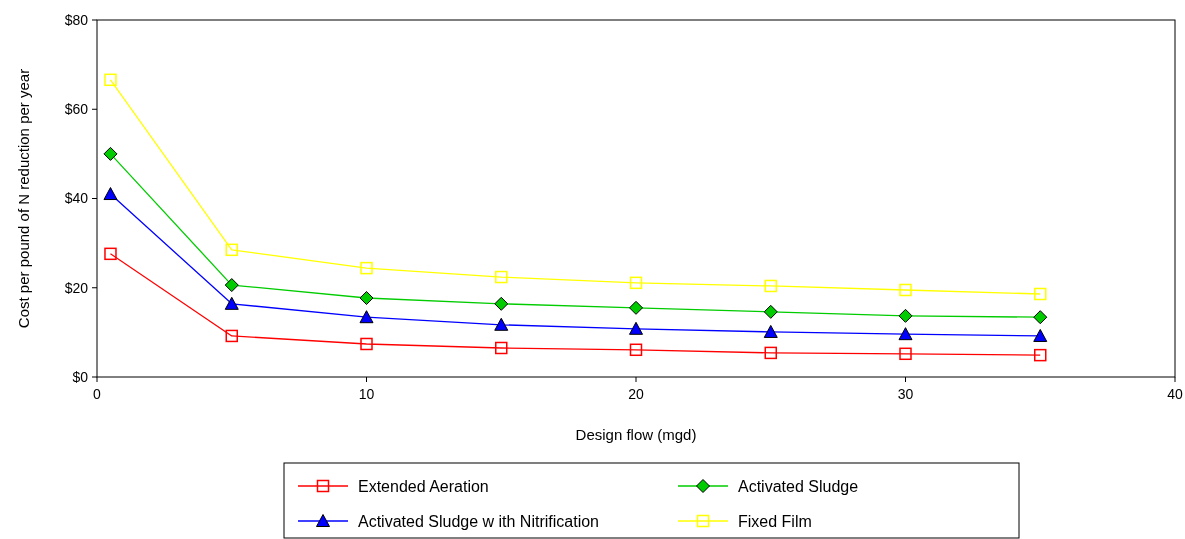 The width and height of the screenshot is (1185, 539). What do you see at coordinates (905, 394) in the screenshot?
I see `x-tick-label: 30` at bounding box center [905, 394].